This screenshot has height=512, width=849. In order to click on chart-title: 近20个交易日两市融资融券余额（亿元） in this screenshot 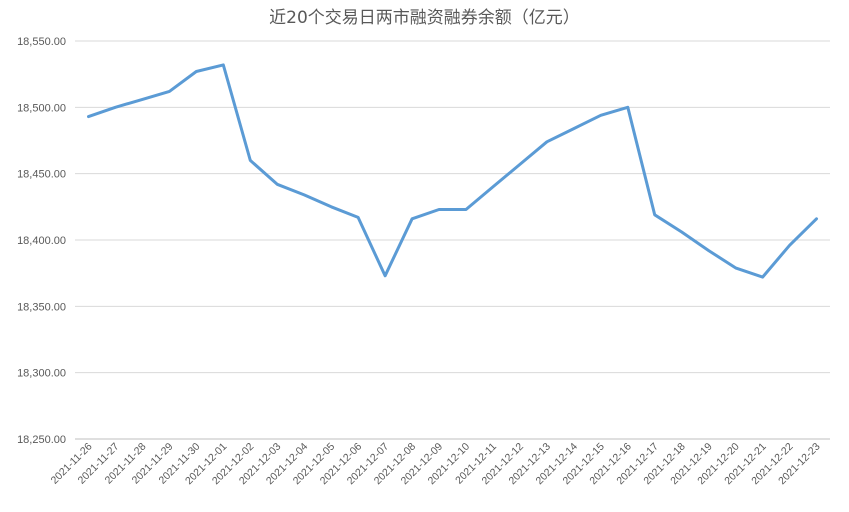, I will do `click(424, 18)`.